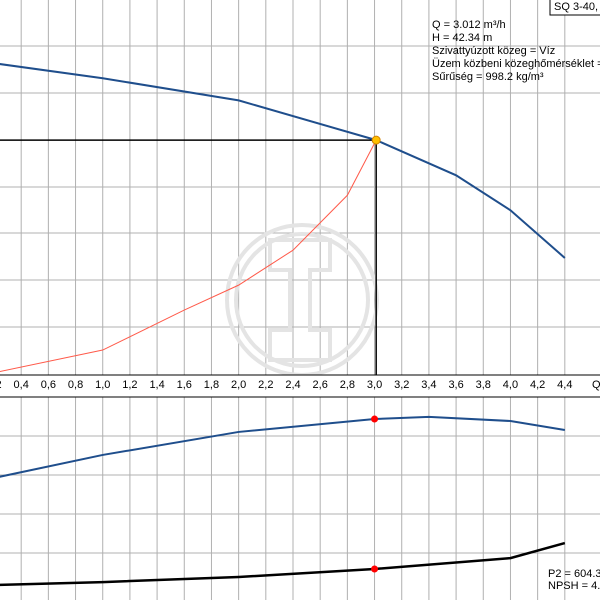  Describe the element at coordinates (265, 385) in the screenshot. I see `x-tick-label: 2,2` at that location.